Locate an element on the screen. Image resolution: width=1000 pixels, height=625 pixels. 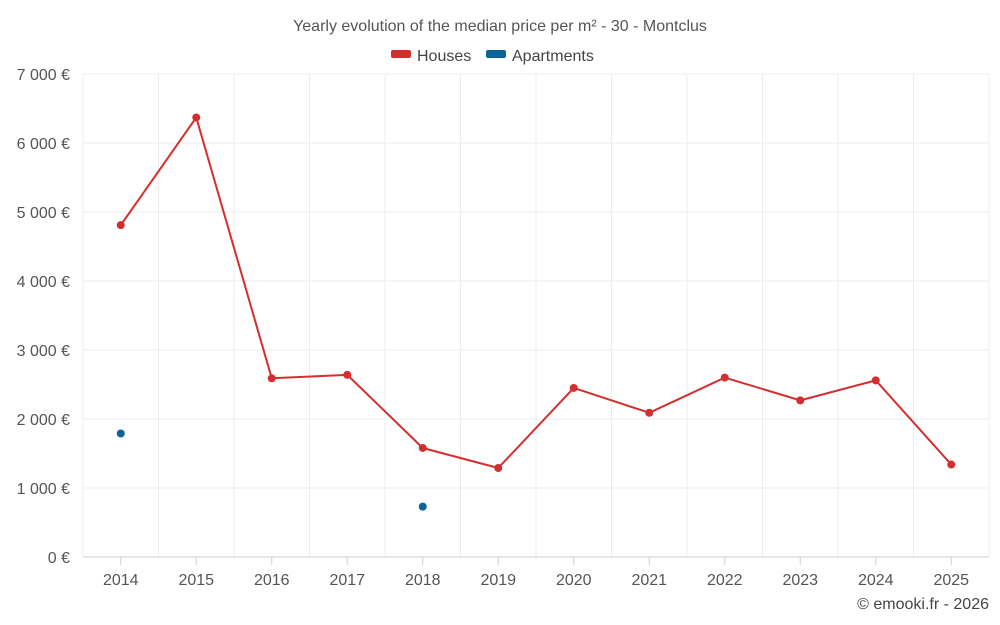
credit-text: © emooki.fr - 2026 is located at coordinates (923, 604).